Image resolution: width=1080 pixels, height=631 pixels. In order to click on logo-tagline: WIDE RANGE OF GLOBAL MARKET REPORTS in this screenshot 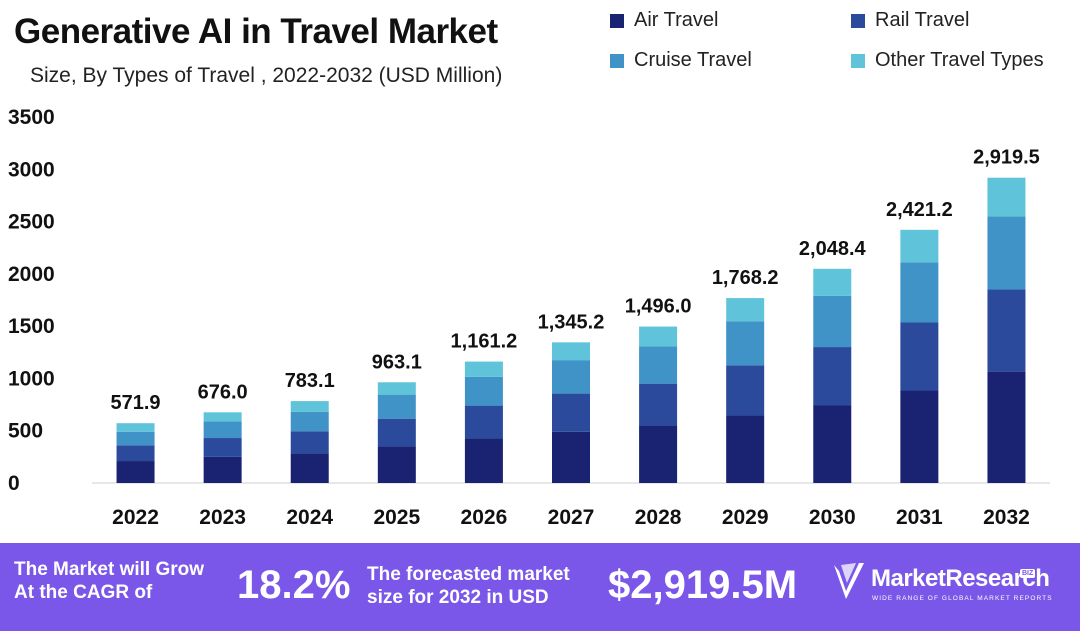, I will do `click(962, 598)`.